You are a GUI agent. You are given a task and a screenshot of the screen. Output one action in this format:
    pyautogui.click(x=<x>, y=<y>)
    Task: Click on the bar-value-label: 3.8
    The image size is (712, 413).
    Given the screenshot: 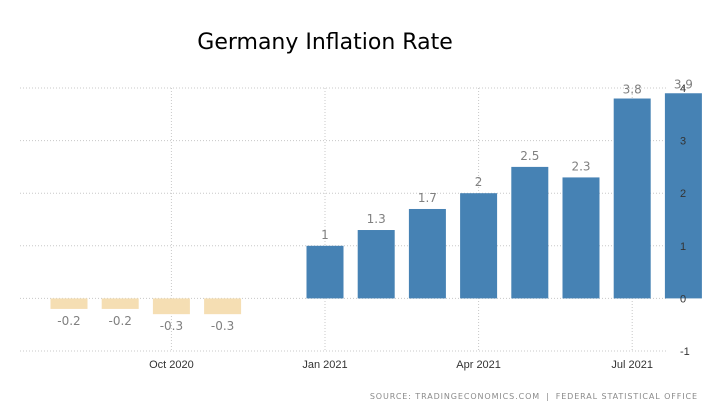 What is the action you would take?
    pyautogui.click(x=632, y=90)
    